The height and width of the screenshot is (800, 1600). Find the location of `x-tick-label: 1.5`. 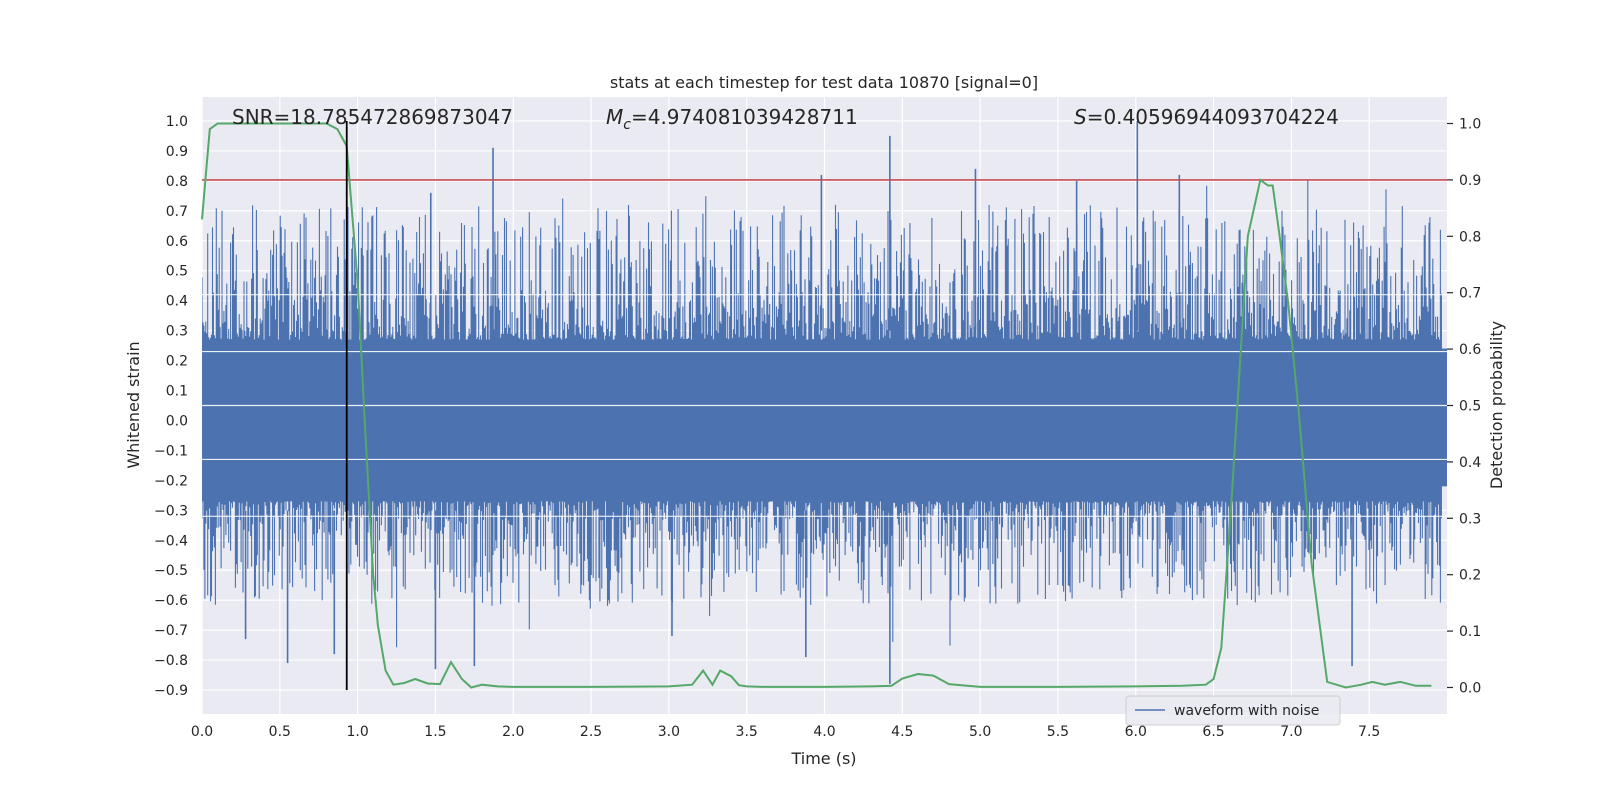

x-tick-label: 1.5 is located at coordinates (435, 732).